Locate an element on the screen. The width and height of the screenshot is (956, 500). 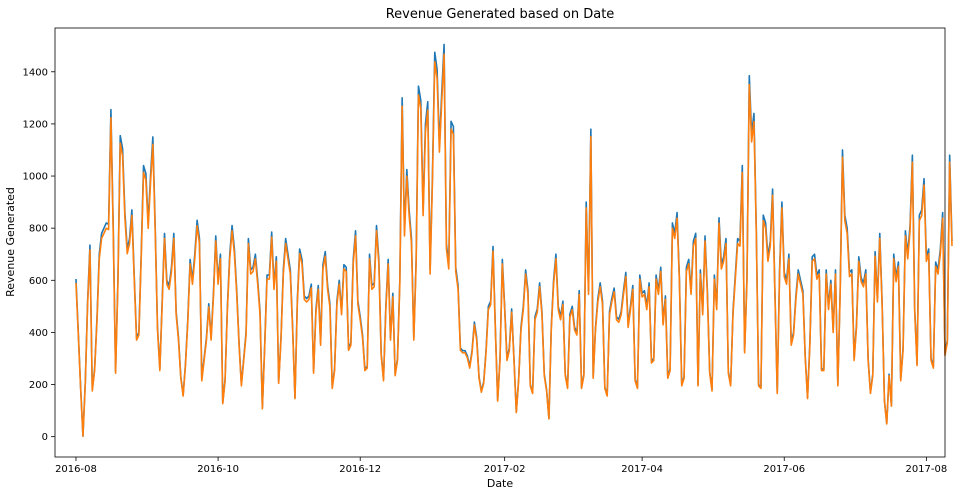
x-tick-label: 2017-04 is located at coordinates (642, 469).